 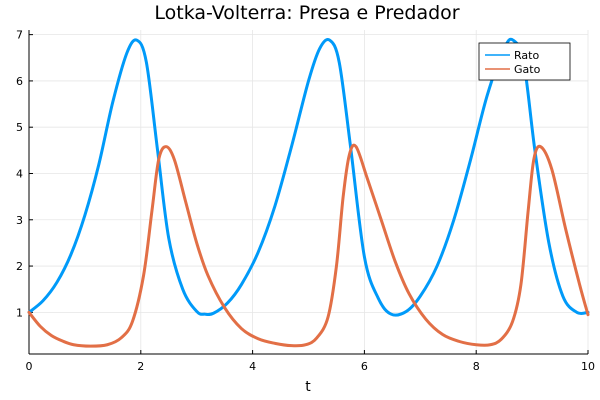 I want to click on x-tick-label: 6, so click(x=364, y=366).